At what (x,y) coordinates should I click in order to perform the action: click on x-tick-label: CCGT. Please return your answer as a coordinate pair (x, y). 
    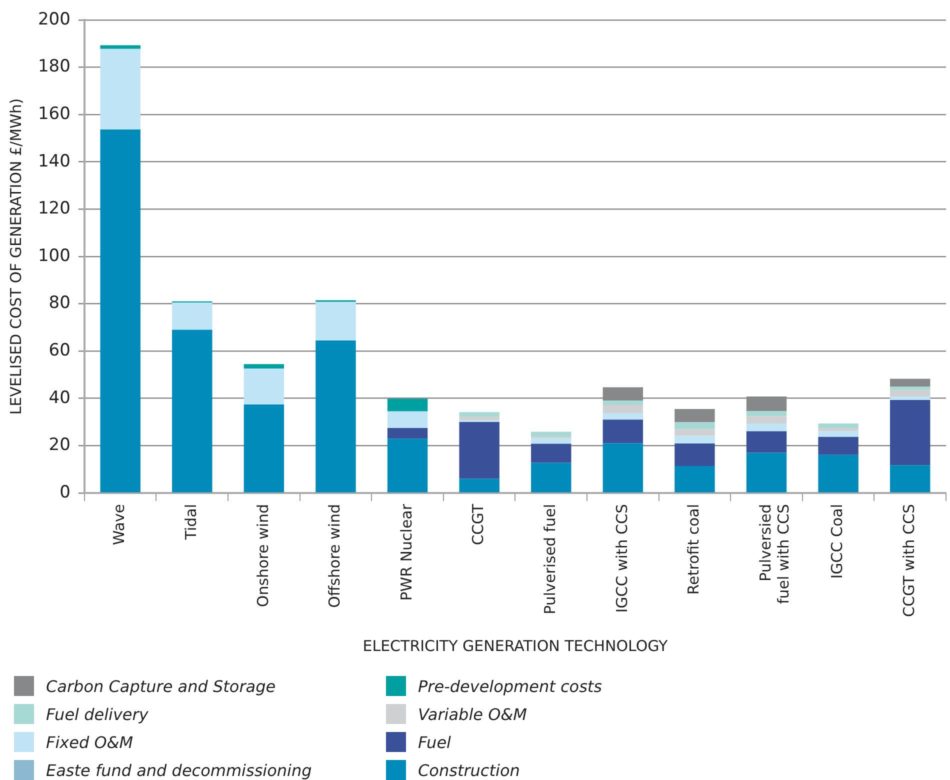
    Looking at the image, I should click on (478, 524).